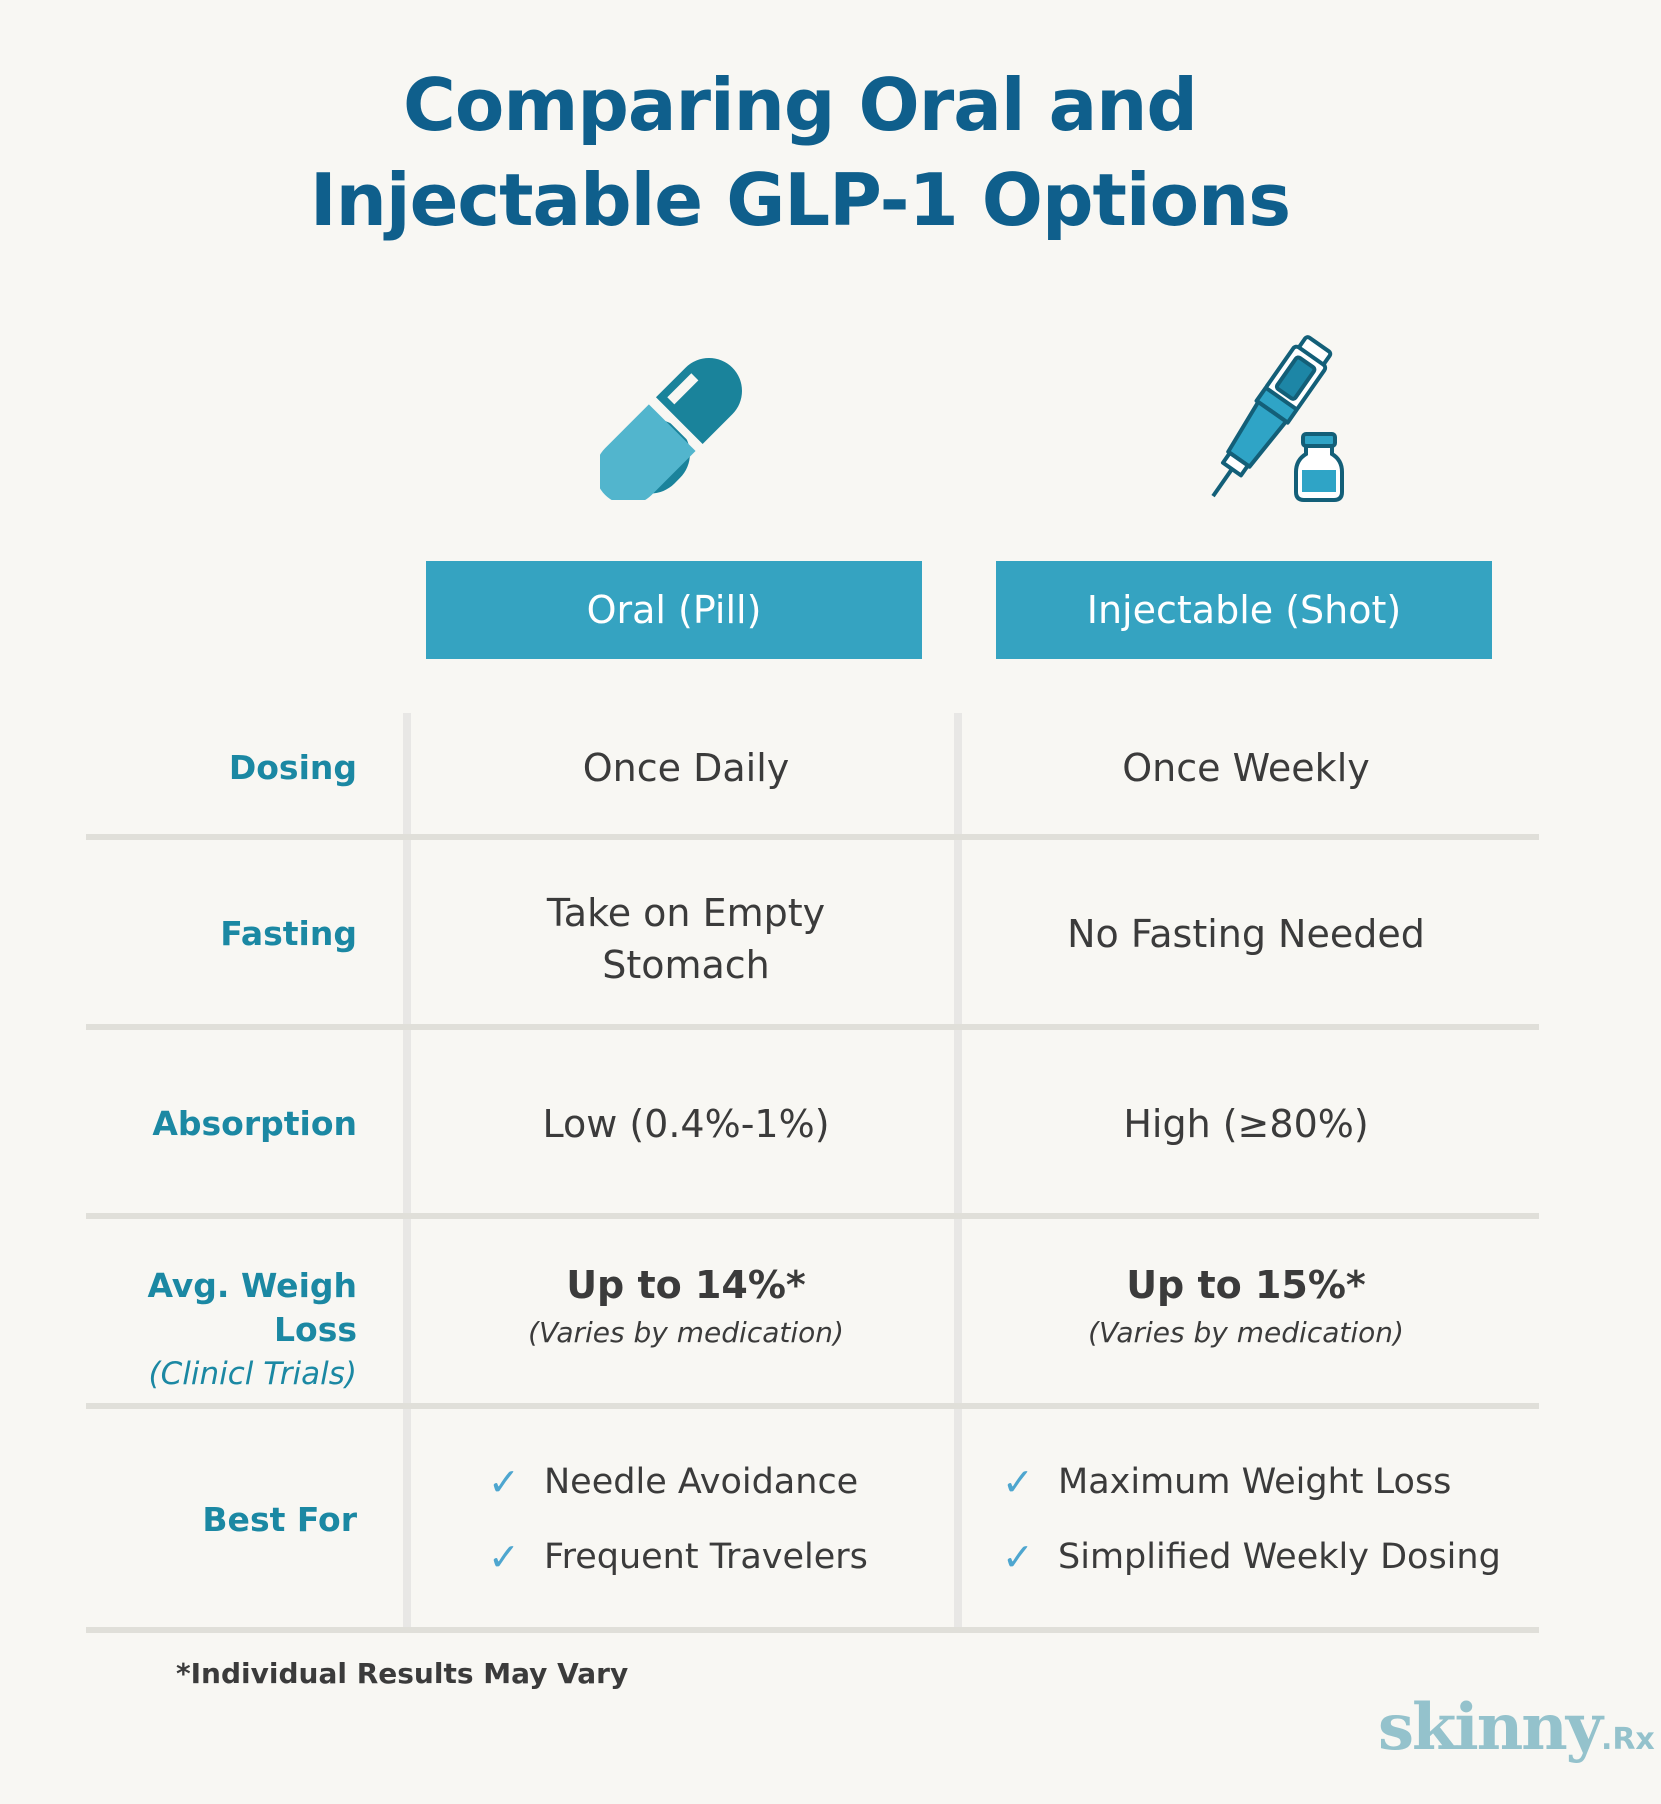 The height and width of the screenshot is (1804, 1661). What do you see at coordinates (671, 429) in the screenshot?
I see `pill-capsule-icon` at bounding box center [671, 429].